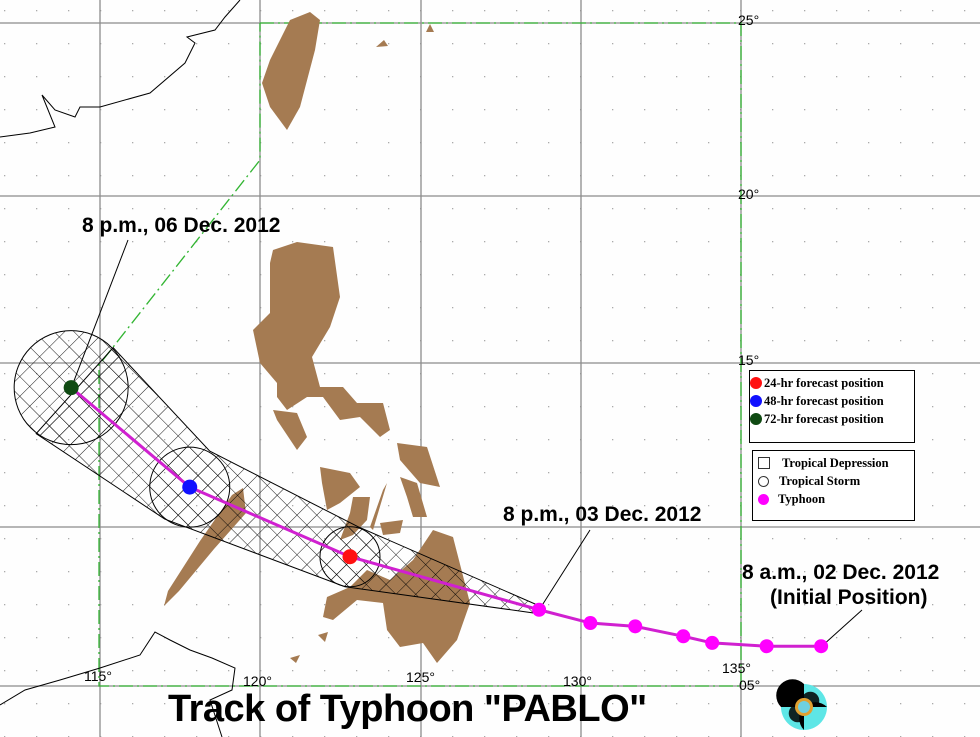 The width and height of the screenshot is (980, 737). What do you see at coordinates (321, 339) in the screenshot?
I see `luzon` at bounding box center [321, 339].